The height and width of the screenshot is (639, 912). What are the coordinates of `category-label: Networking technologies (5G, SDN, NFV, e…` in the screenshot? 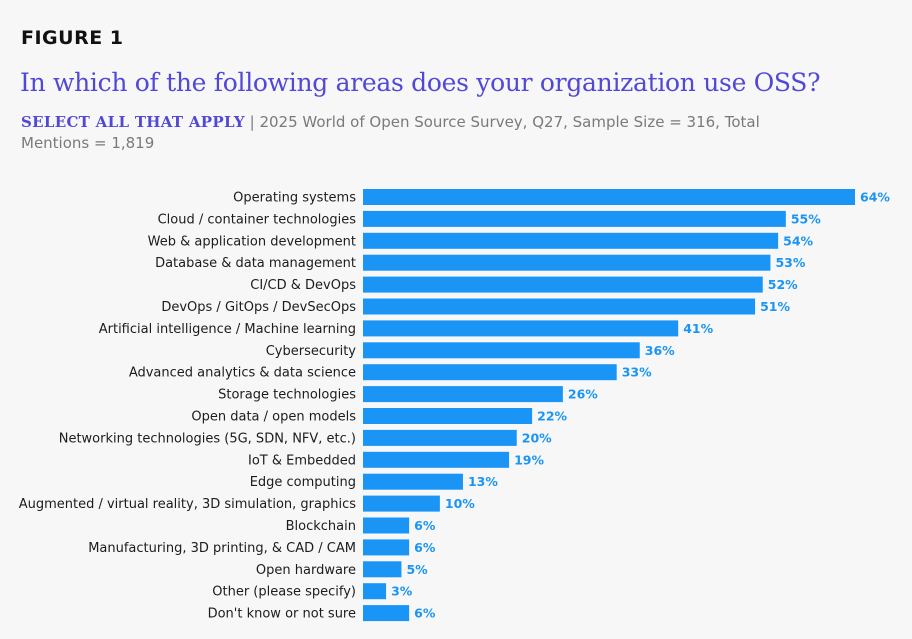 It's located at (207, 438).